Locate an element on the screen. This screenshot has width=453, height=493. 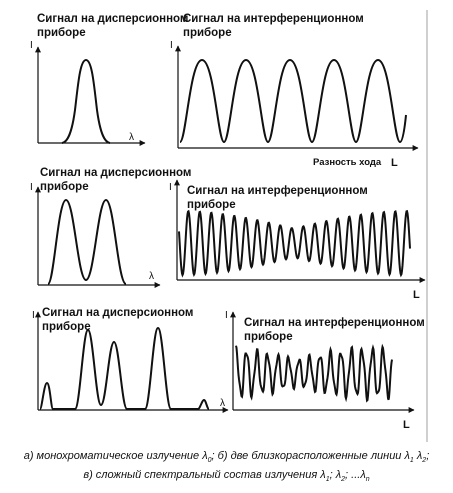
panel-c-interference: Сигнал на интерференционном приборе I L is located at coordinates (325, 370).